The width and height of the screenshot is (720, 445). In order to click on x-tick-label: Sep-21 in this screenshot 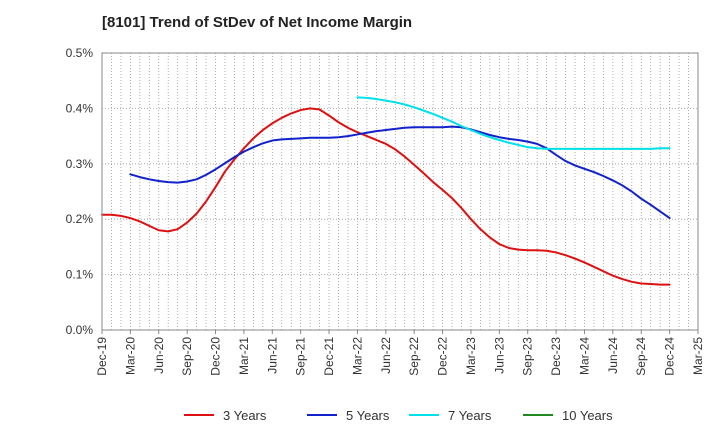, I will do `click(301, 356)`.